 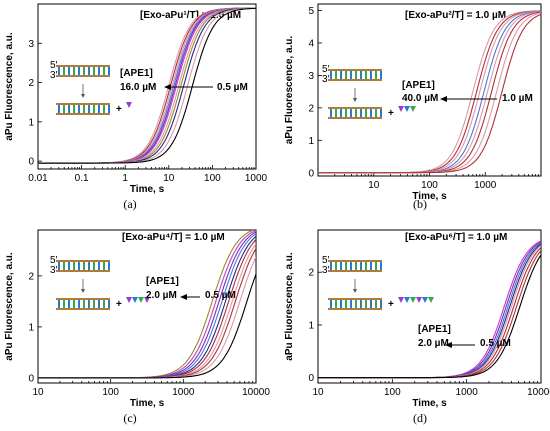 I want to click on chart-title: [Exo-aPu¹/T] = 1.0 µM, so click(x=190, y=15).